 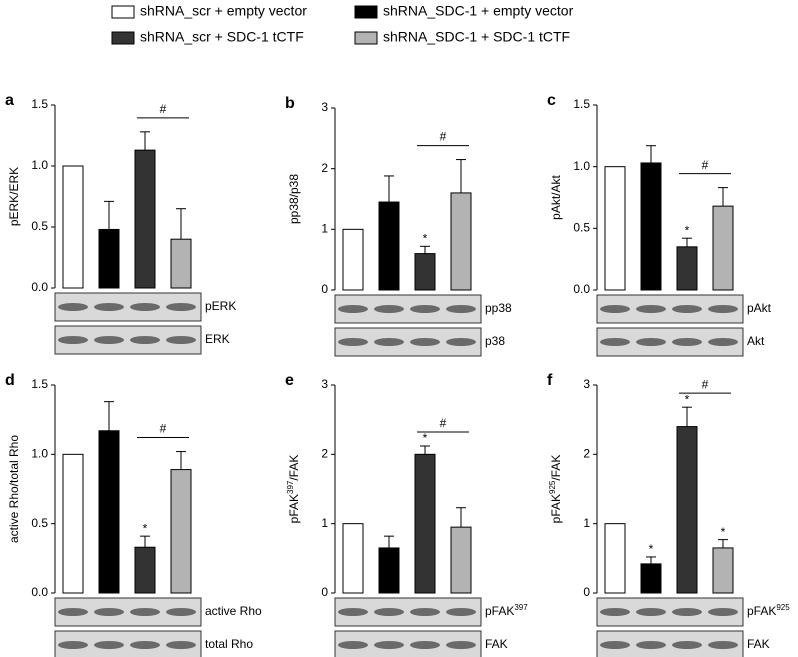 What do you see at coordinates (223, 11) in the screenshot?
I see `legend-text: shRNA_scr + empty vector` at bounding box center [223, 11].